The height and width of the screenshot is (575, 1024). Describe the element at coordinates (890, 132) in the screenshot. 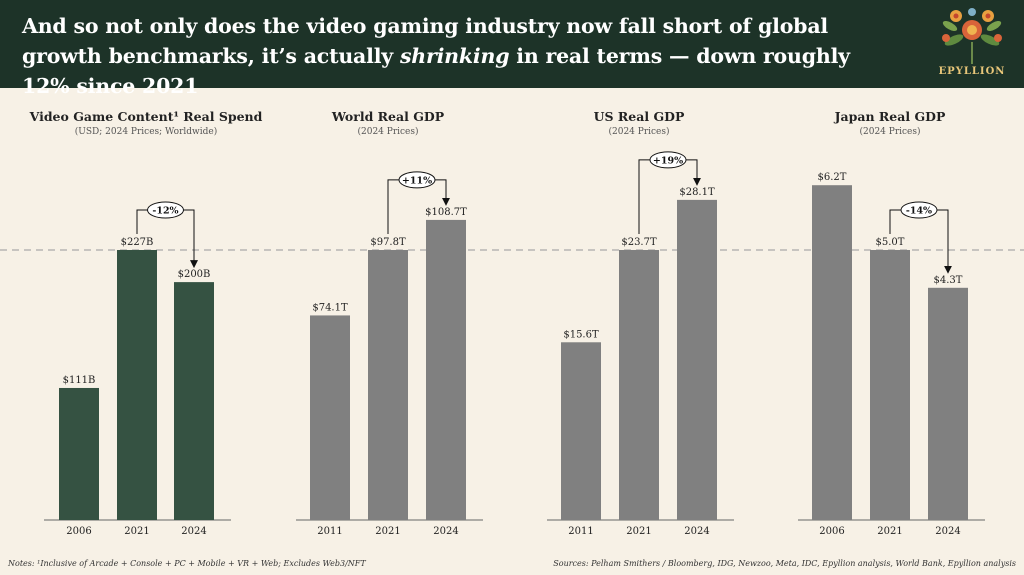

I see `panel-subtitle-japan-gdp: (2024 Prices)` at that location.